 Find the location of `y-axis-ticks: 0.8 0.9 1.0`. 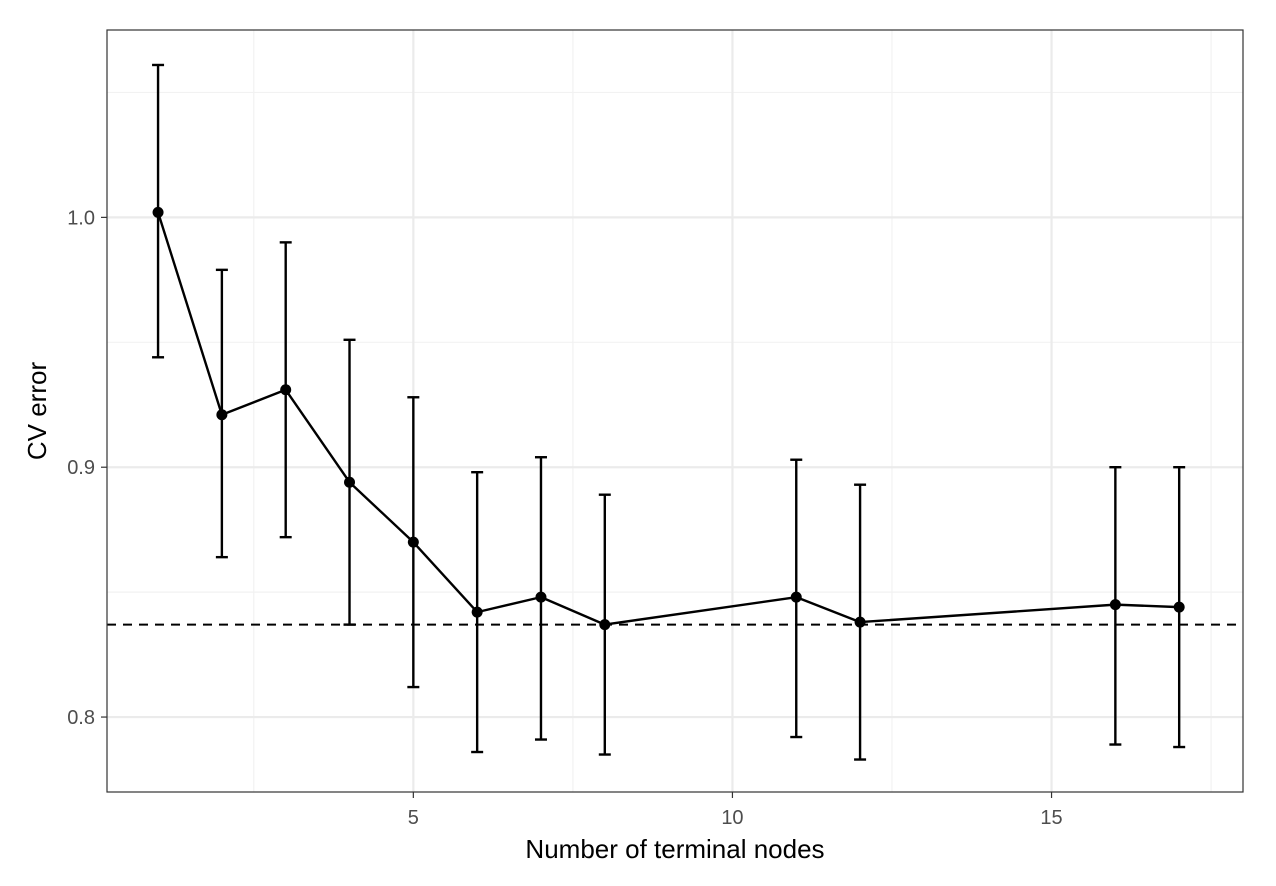

y-axis-ticks: 0.8 0.9 1.0 is located at coordinates (87, 468).